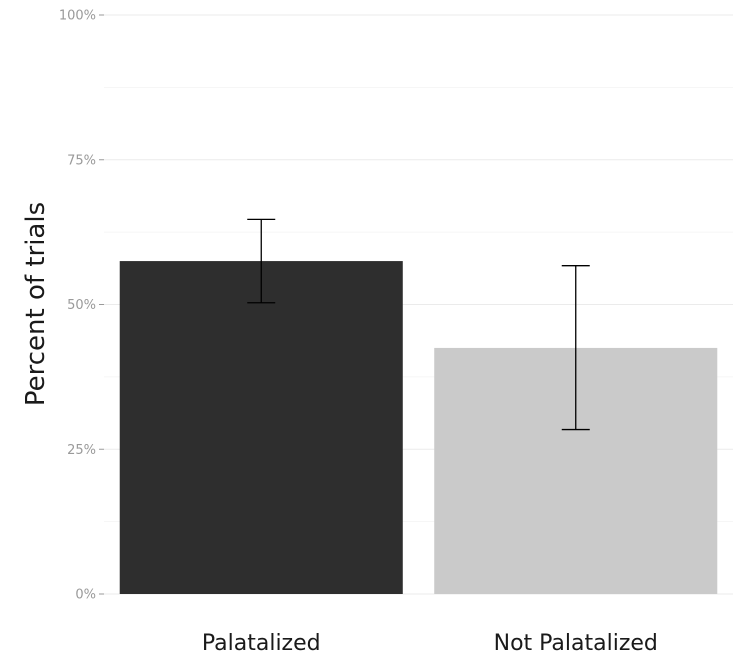 This screenshot has height=658, width=733. Describe the element at coordinates (36, 304) in the screenshot. I see `y-axis-title: Percent of trials` at that location.